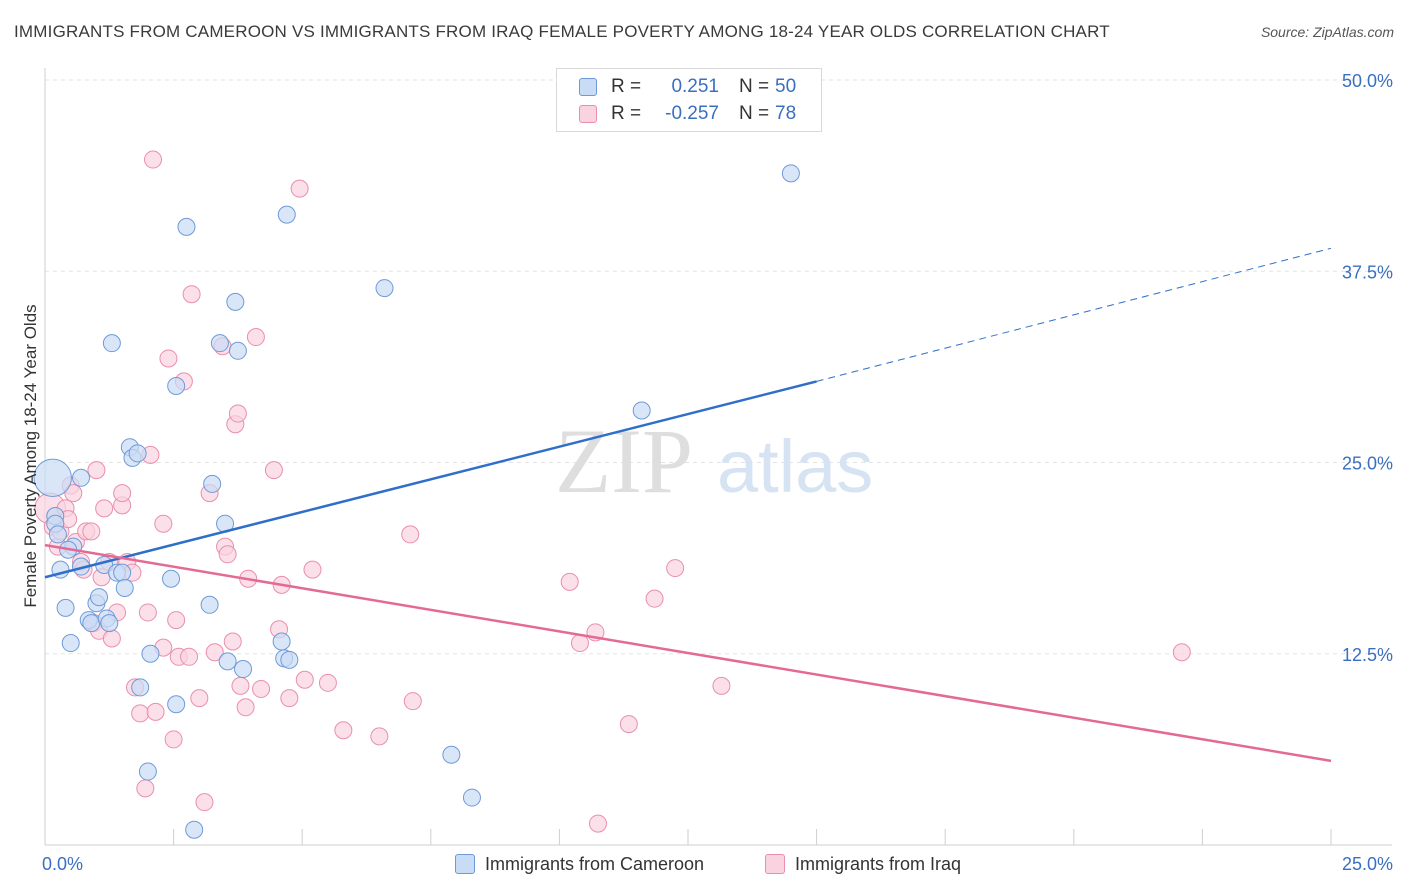 This screenshot has height=892, width=1406. I want to click on watermark: ZIP atlas, so click(714, 461).